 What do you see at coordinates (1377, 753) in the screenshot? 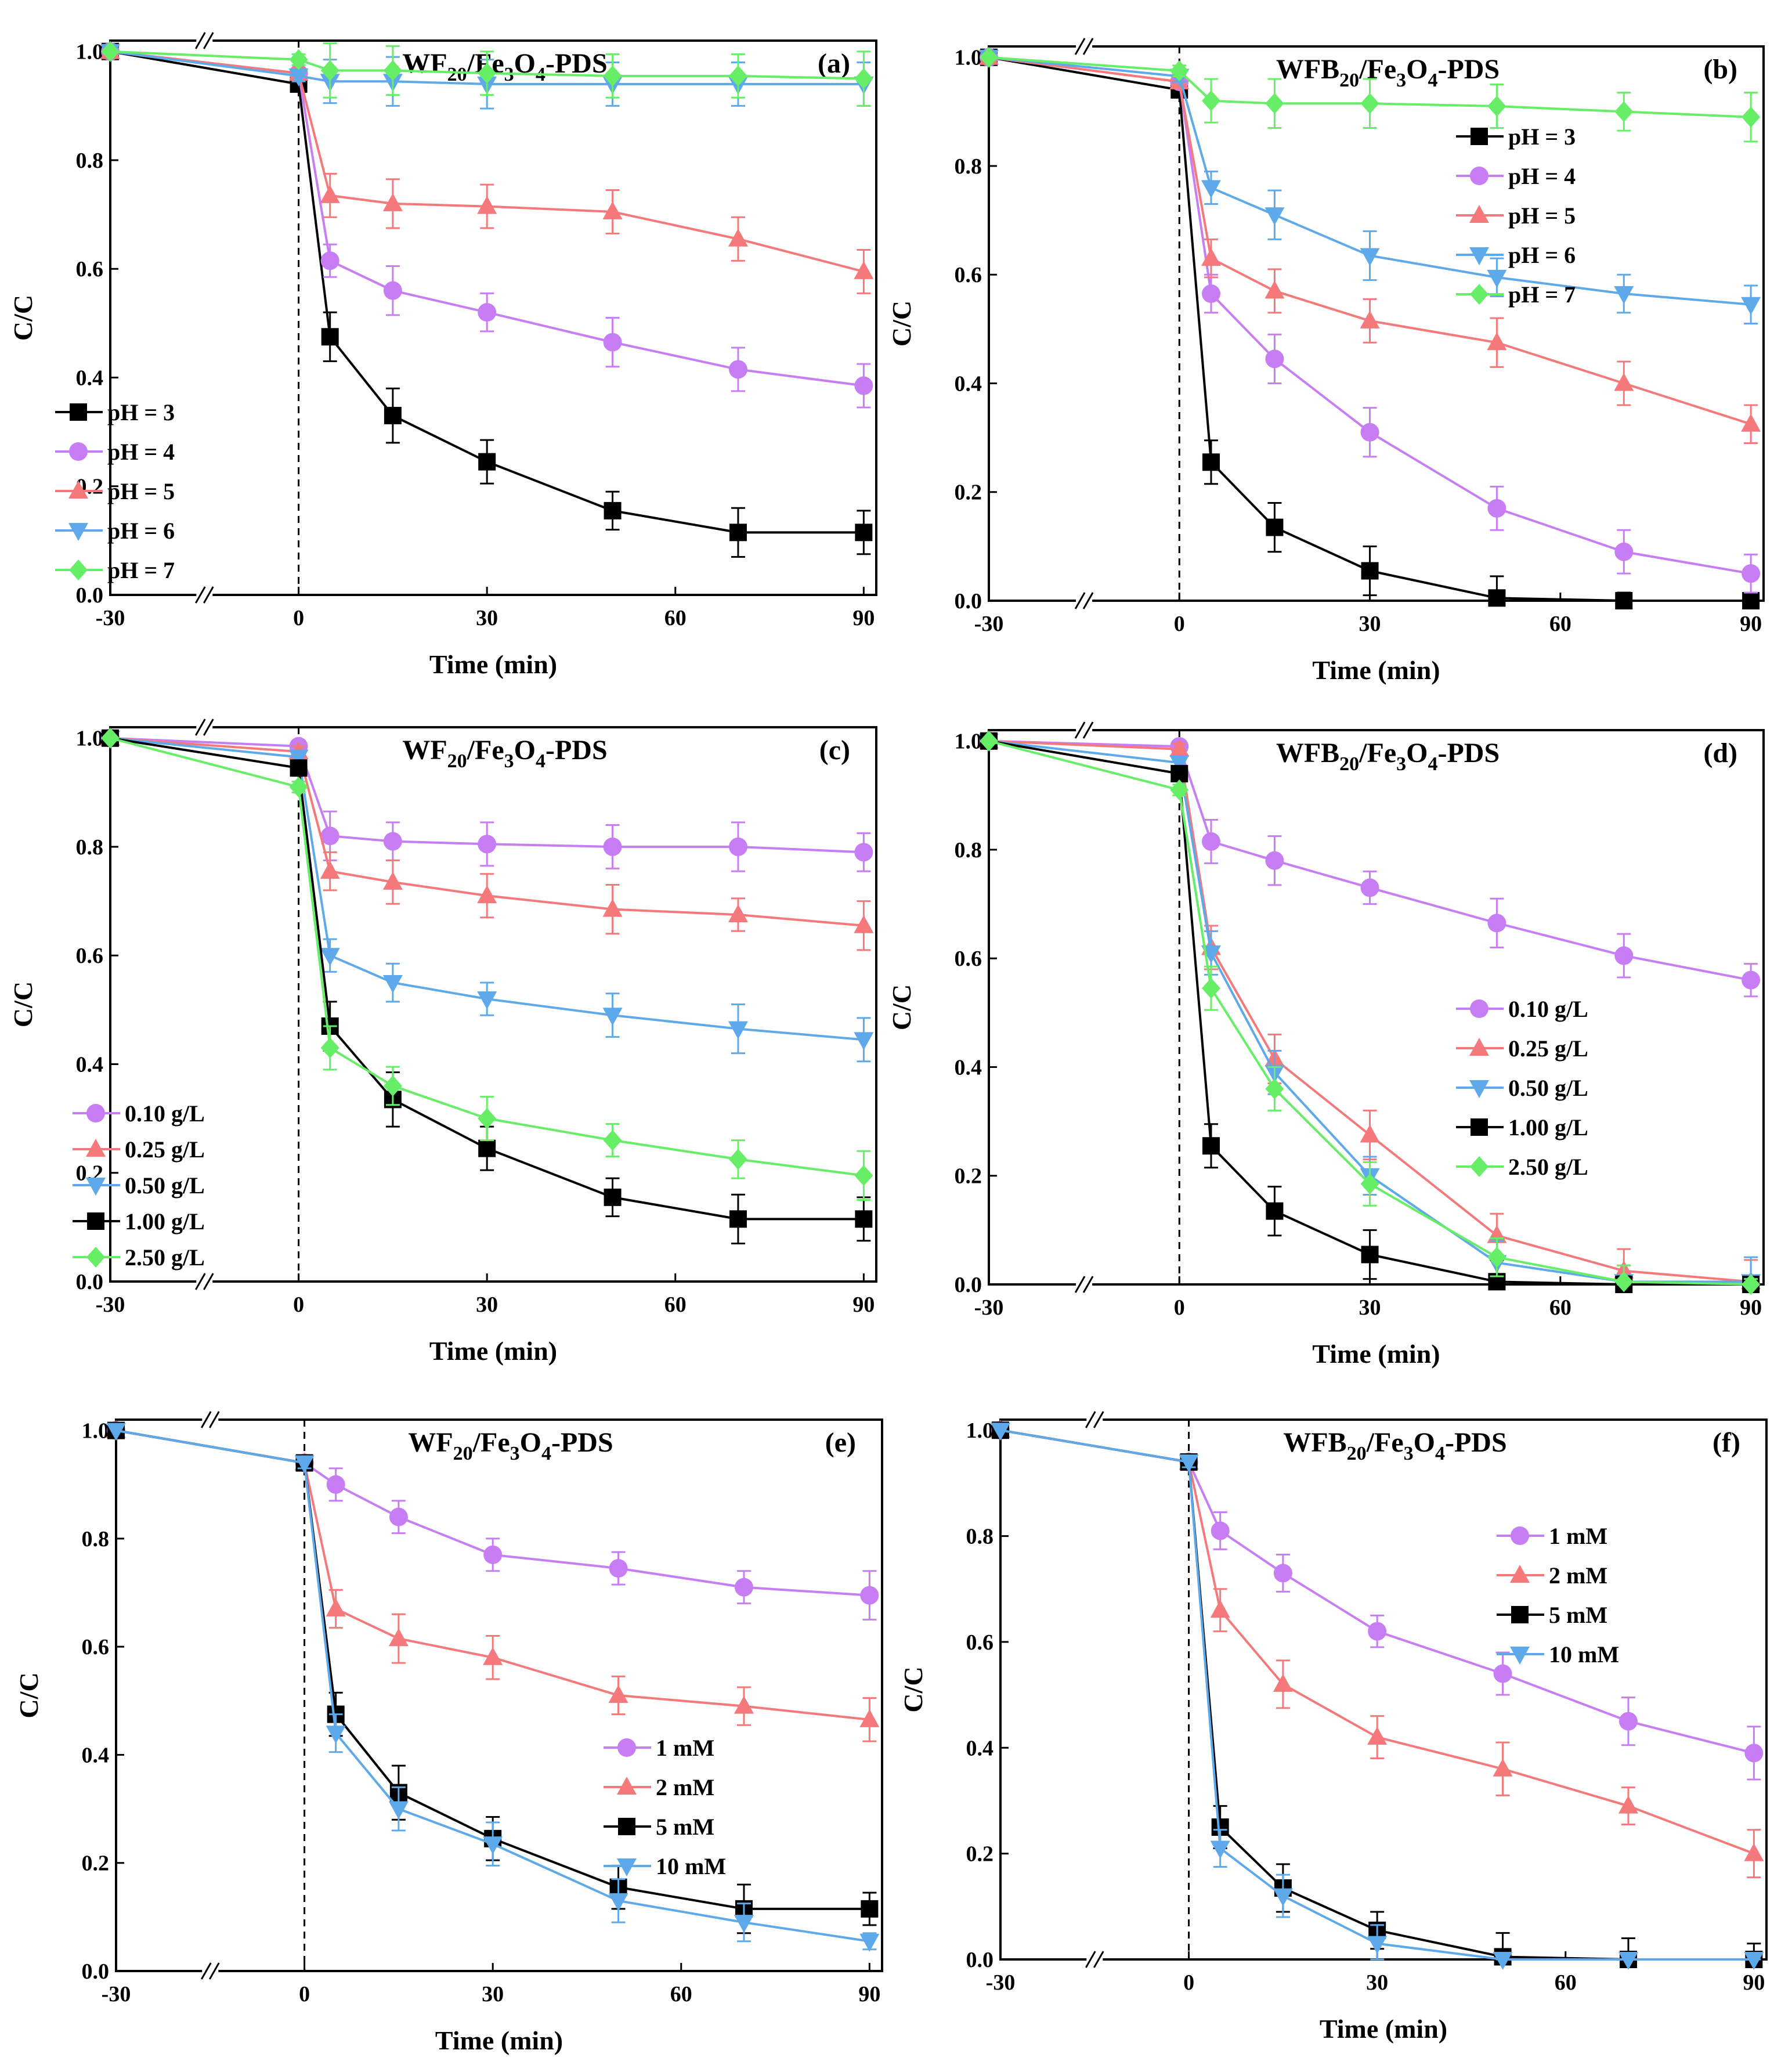
I see `panel-title-part: /Fe` at bounding box center [1377, 753].